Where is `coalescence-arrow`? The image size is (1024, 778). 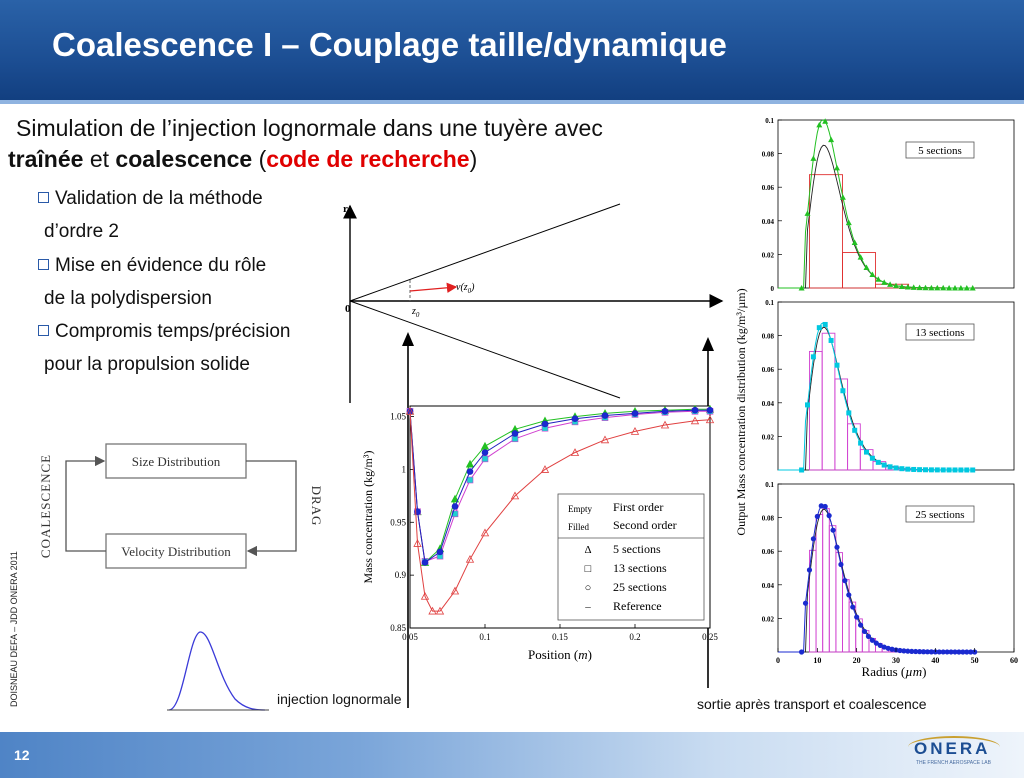
coalescence-arrow is located at coordinates (85, 503).